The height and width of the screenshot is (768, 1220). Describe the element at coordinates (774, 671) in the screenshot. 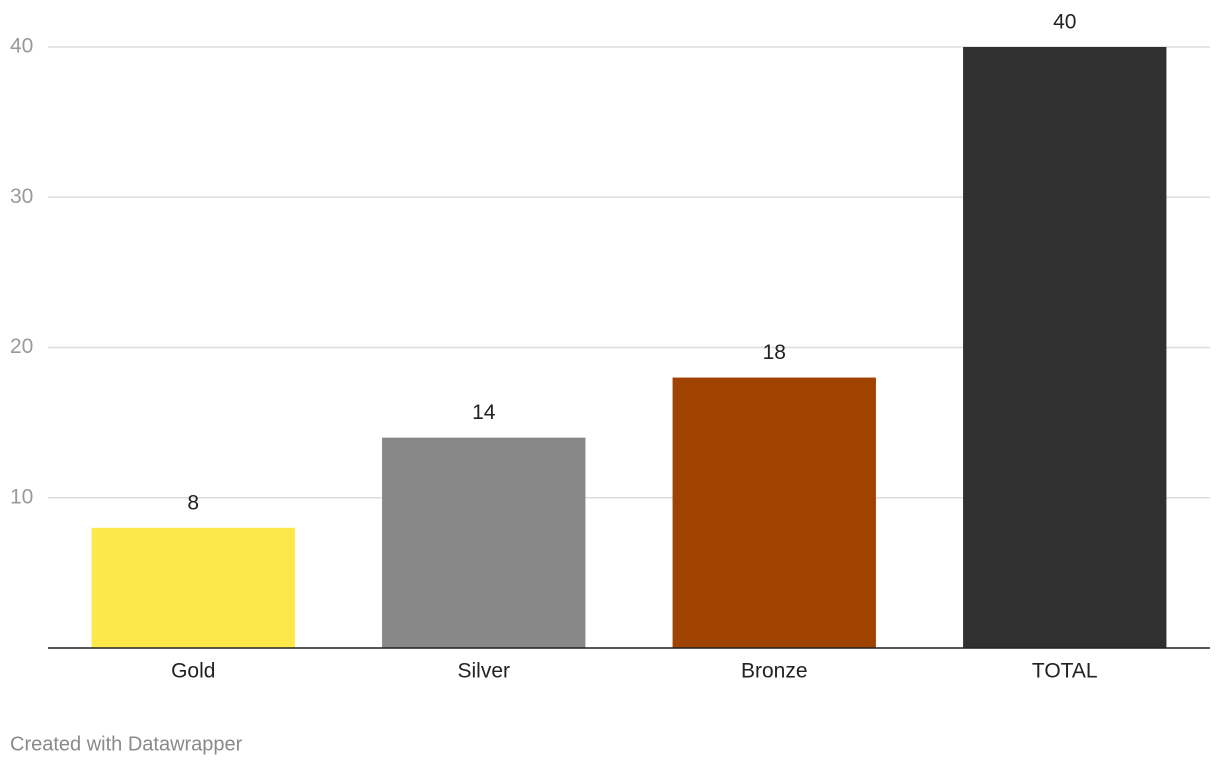

I see `x-tick-label: Bronze` at that location.